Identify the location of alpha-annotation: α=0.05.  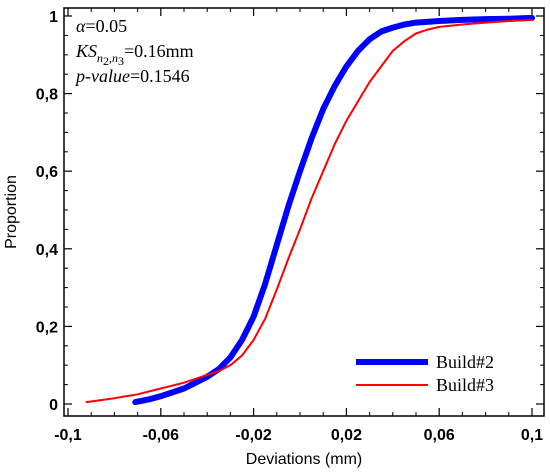
(101, 26).